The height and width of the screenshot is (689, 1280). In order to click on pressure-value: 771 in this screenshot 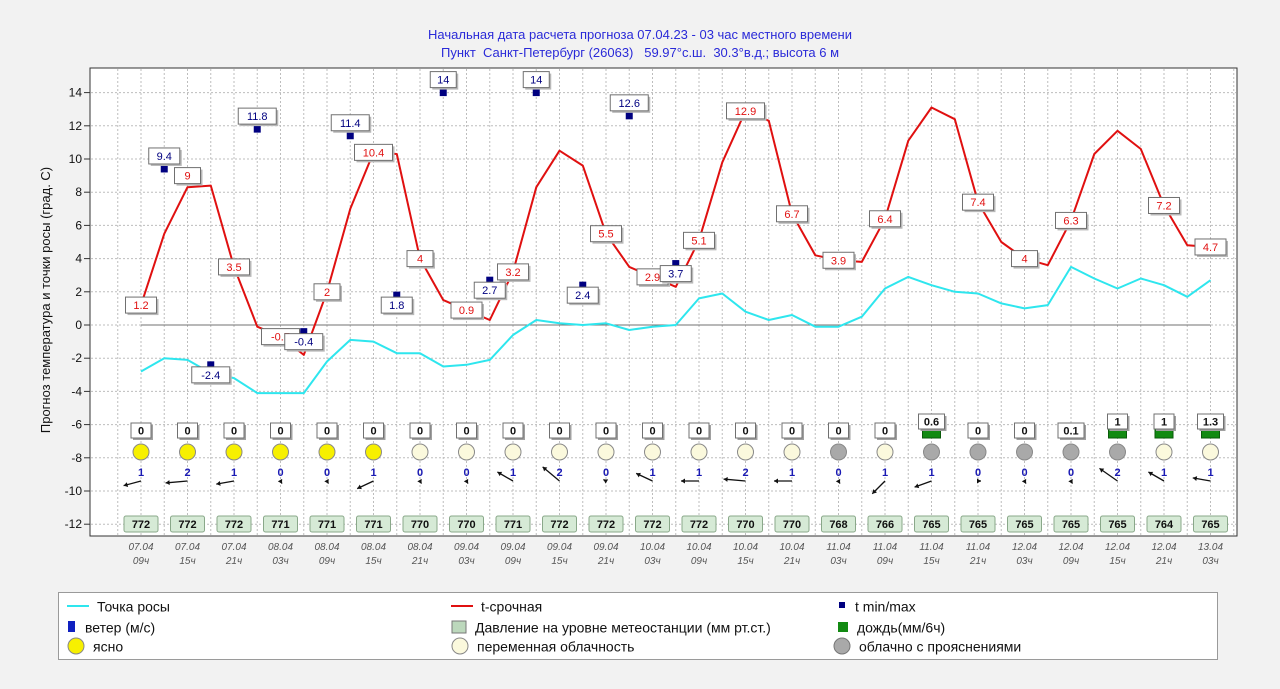, I will do `click(327, 525)`.